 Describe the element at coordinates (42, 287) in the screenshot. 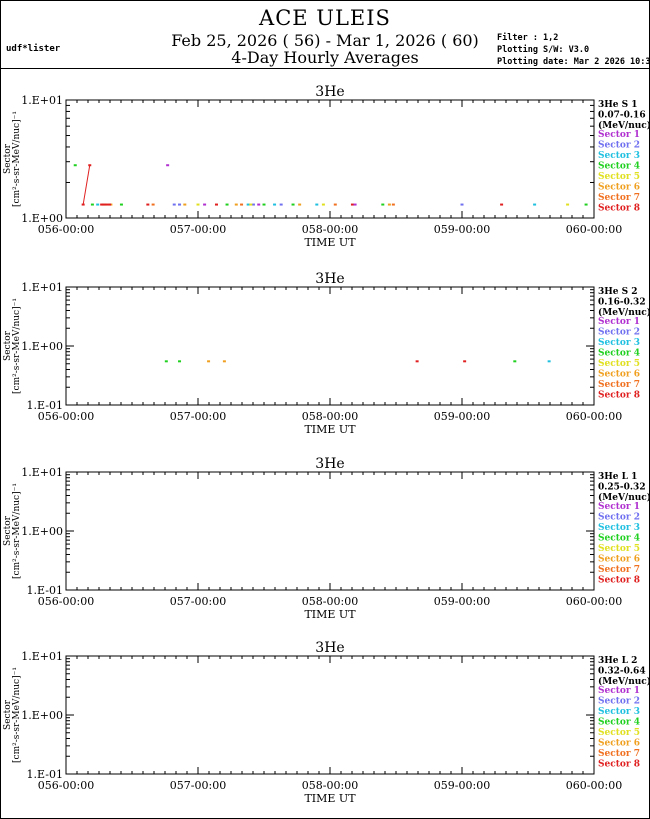

I see `y-tick-label: 1.E+01` at that location.